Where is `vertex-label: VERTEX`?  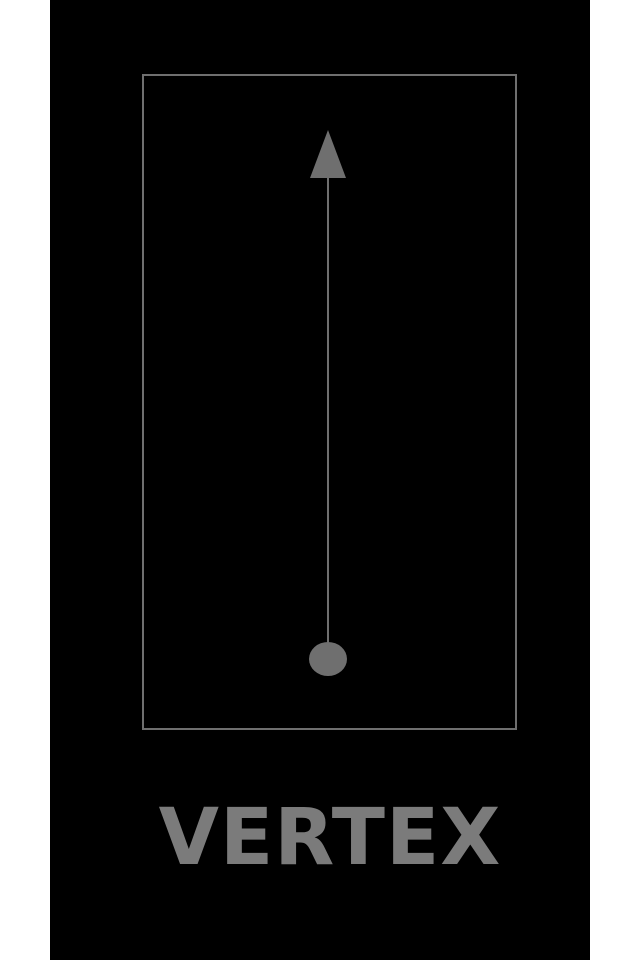 vertex-label: VERTEX is located at coordinates (330, 838).